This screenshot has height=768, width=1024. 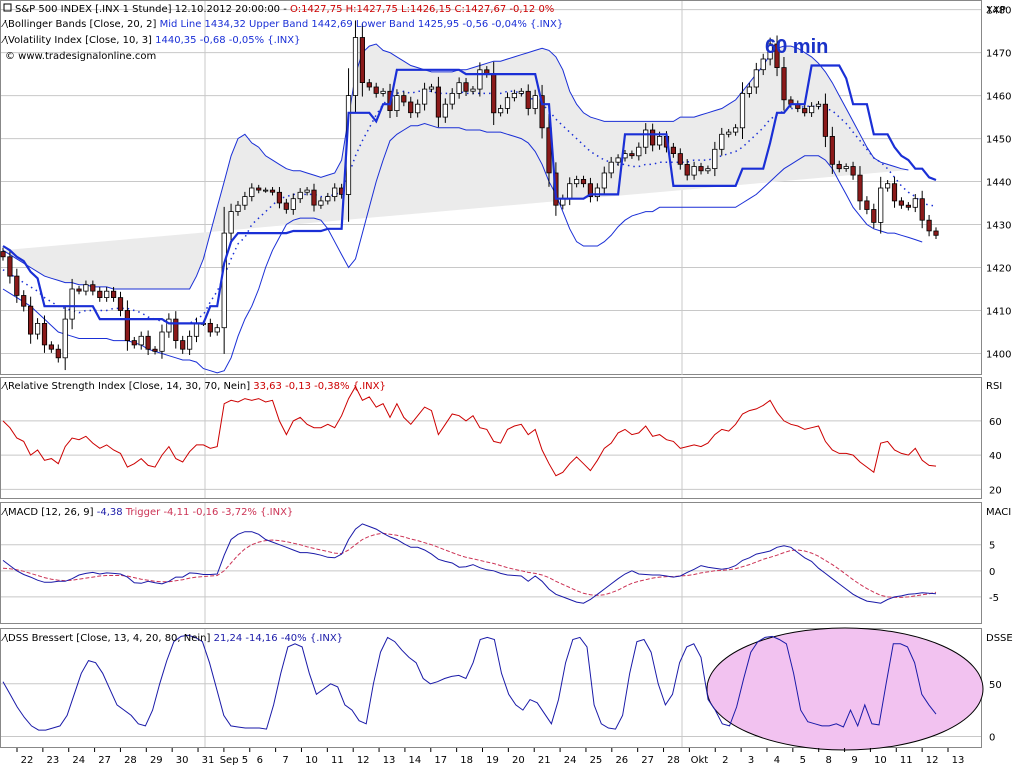 I want to click on volatility-header-values: 1440,35 -0,68 -0,05% {.INX}, so click(x=227, y=40).